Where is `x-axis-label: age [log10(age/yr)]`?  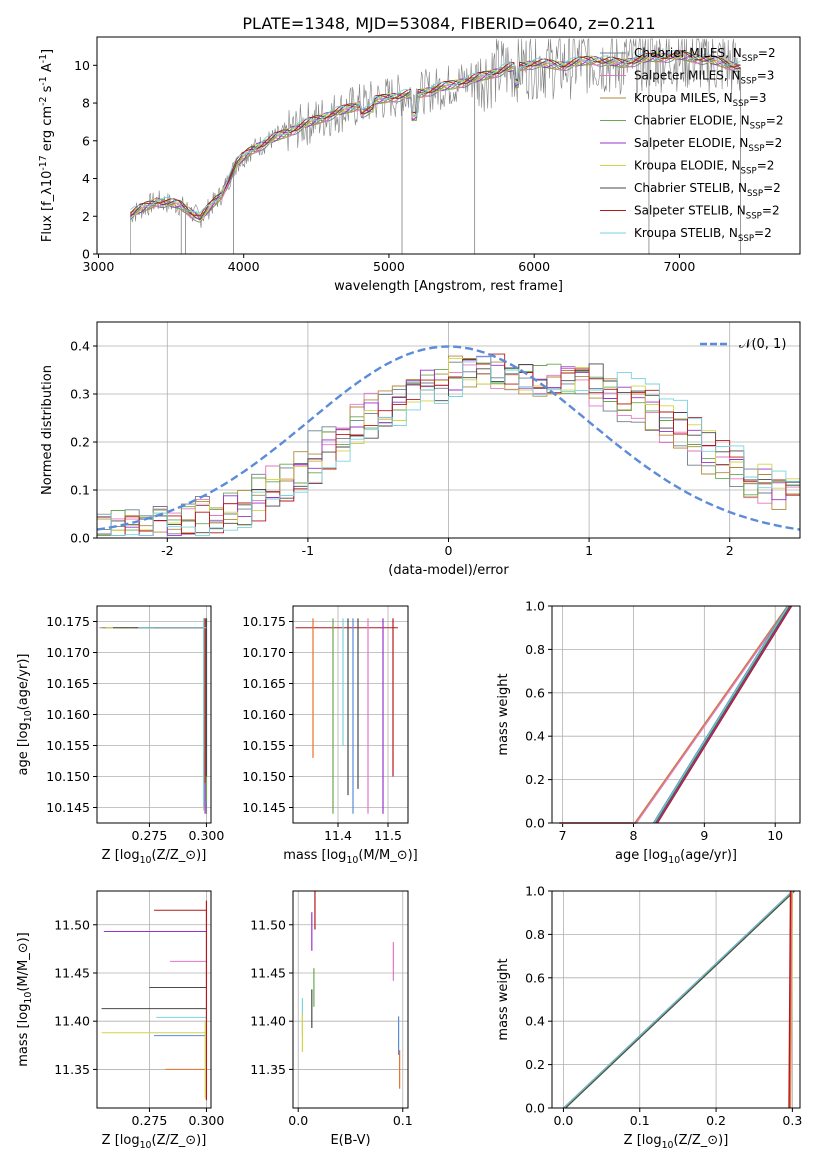 x-axis-label: age [log10(age/yr)] is located at coordinates (676, 857).